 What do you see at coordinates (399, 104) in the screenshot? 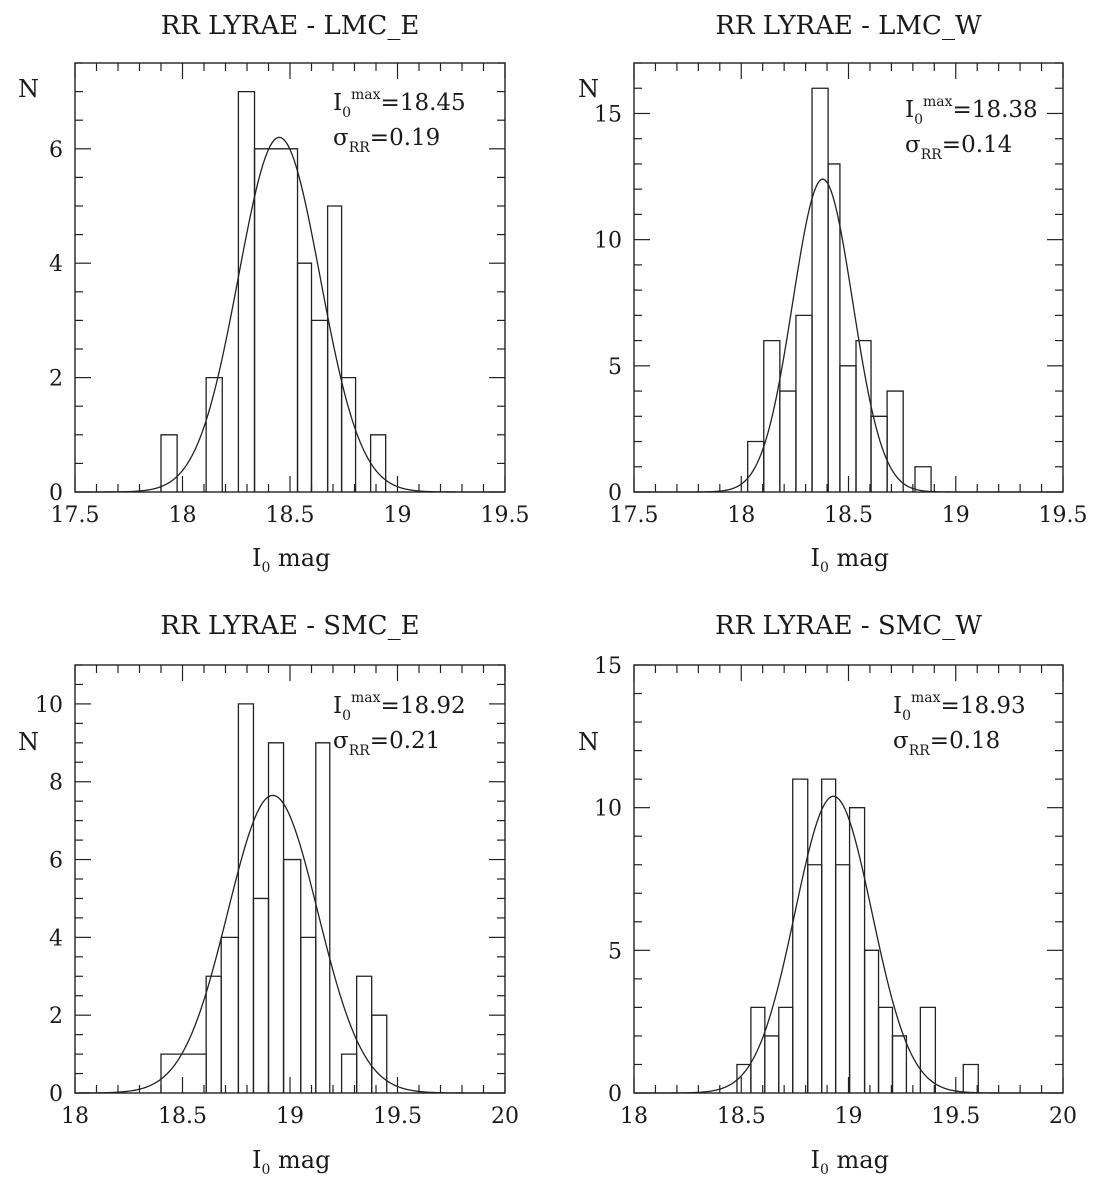
I see `panel1-imax-annotation: I0max=18.45` at bounding box center [399, 104].